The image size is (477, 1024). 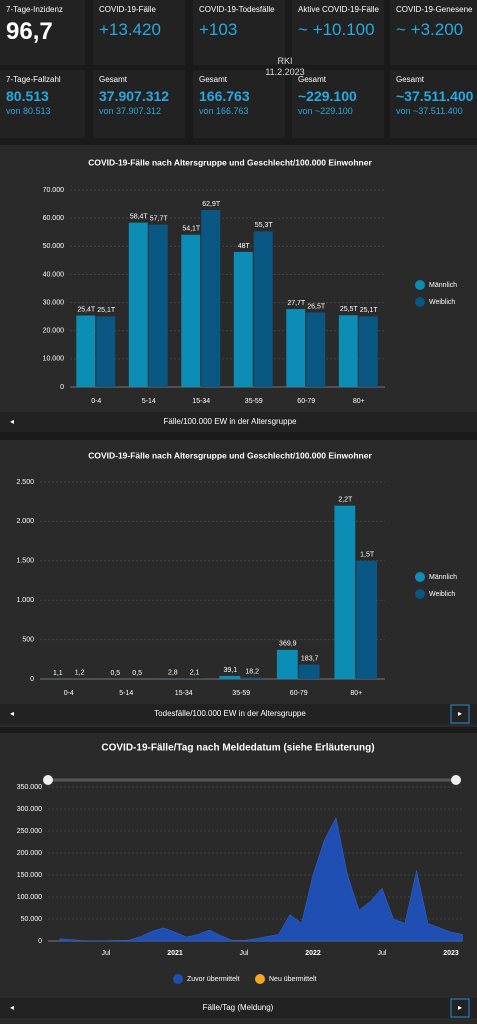 I want to click on tile-value: 80.513, so click(x=27, y=96).